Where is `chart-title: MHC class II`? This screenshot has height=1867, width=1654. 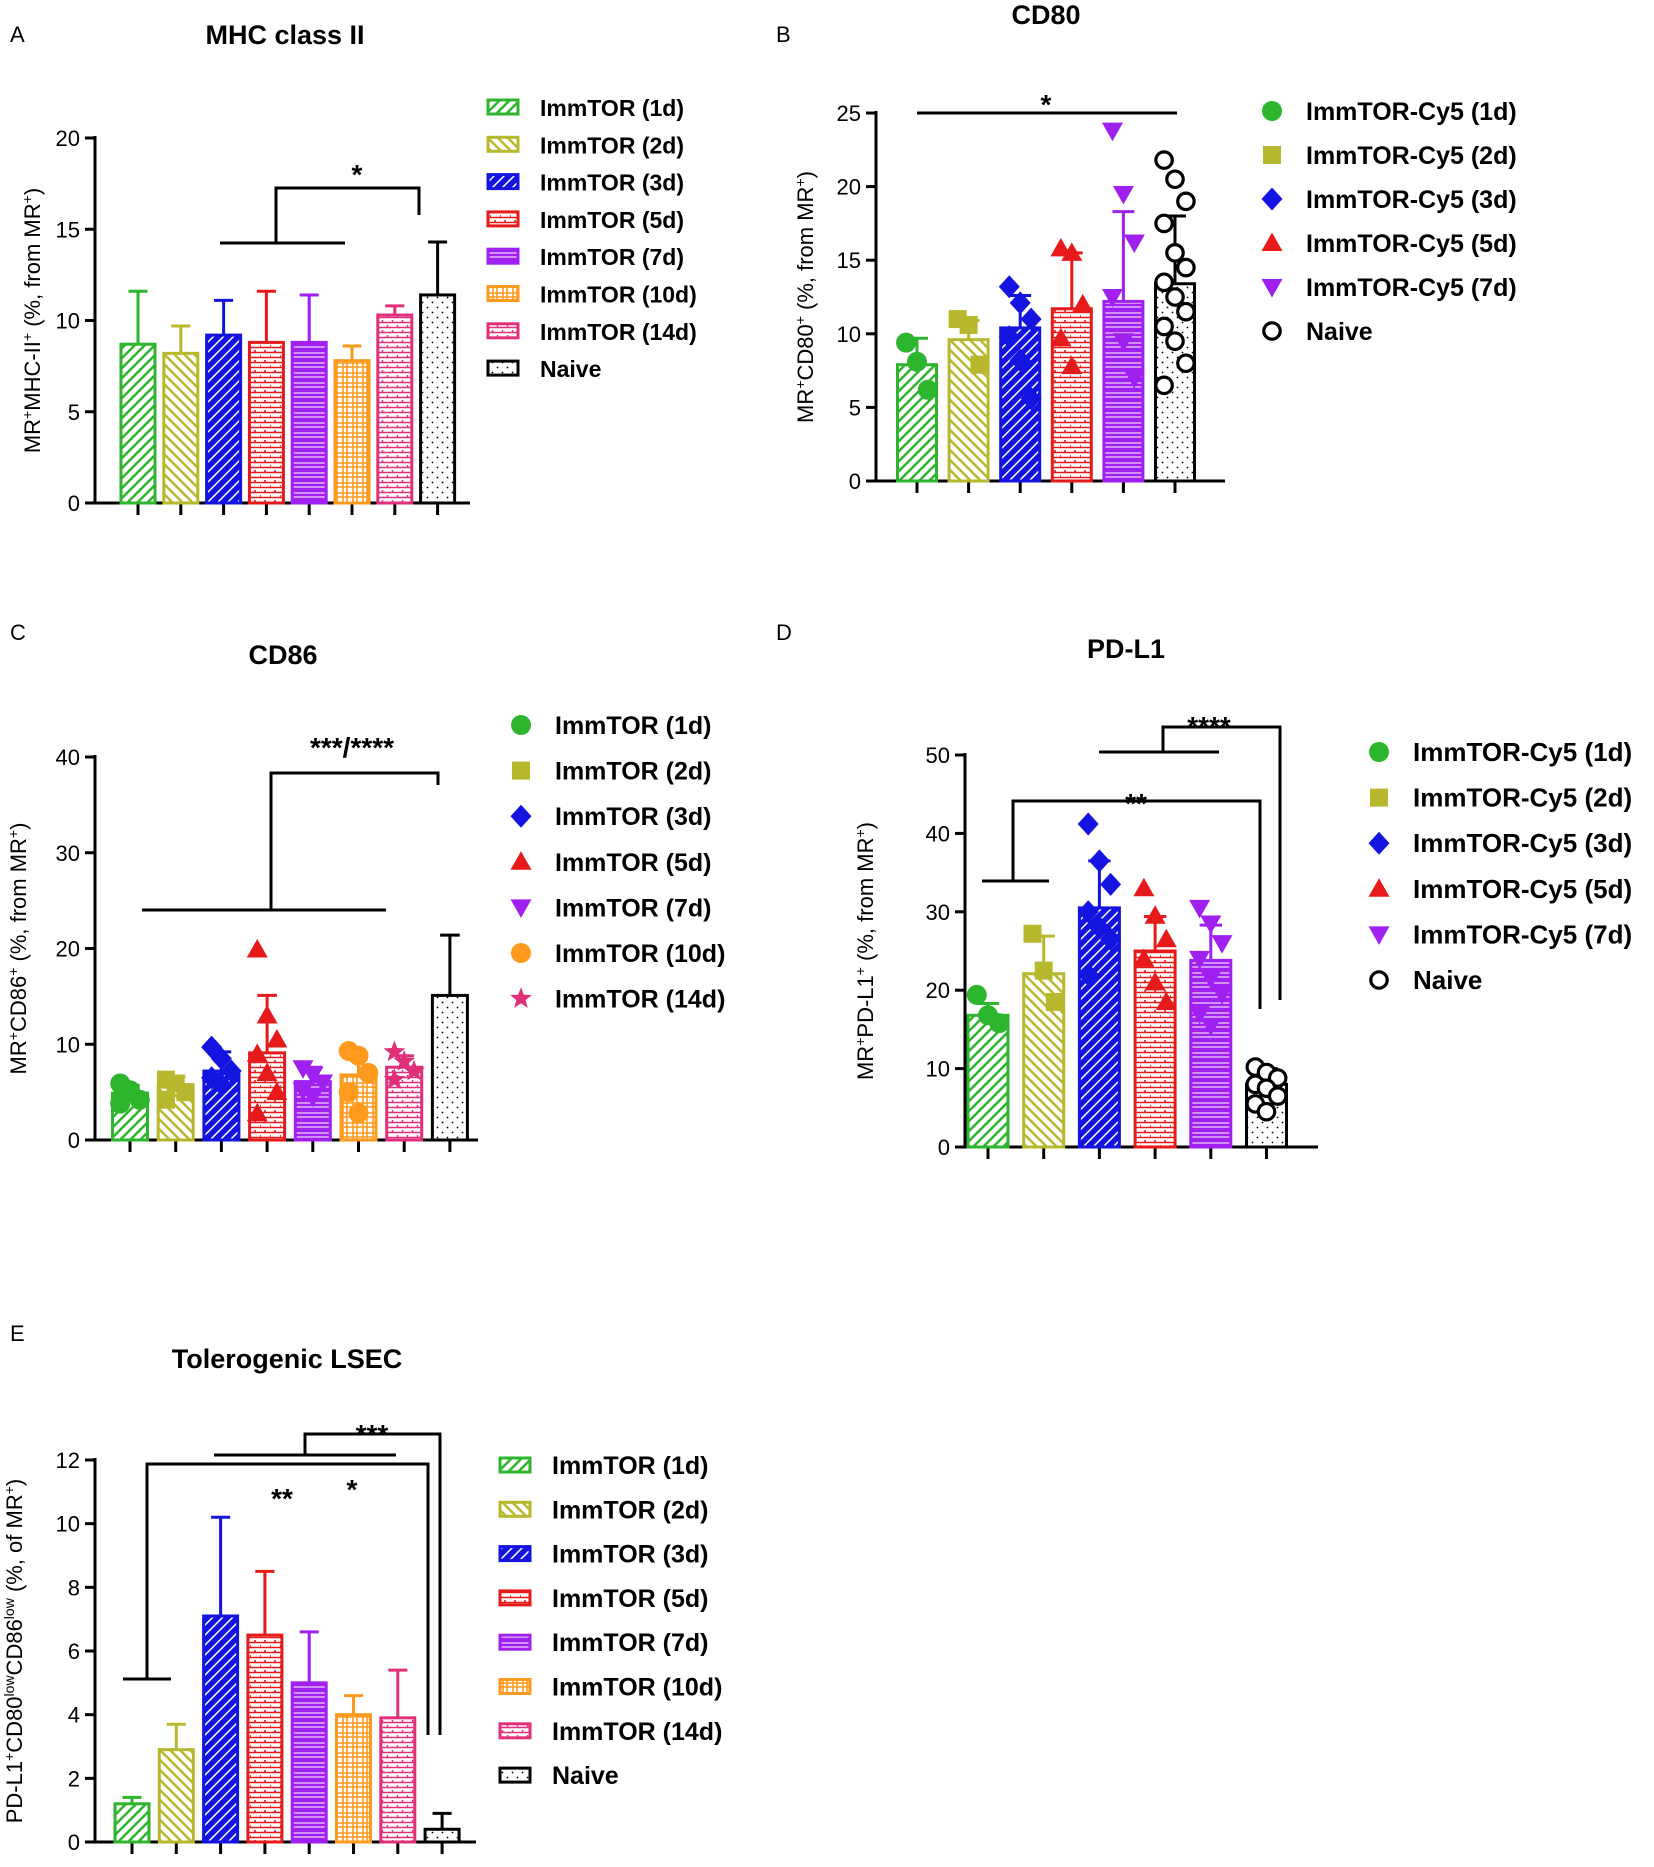
chart-title: MHC class II is located at coordinates (284, 35).